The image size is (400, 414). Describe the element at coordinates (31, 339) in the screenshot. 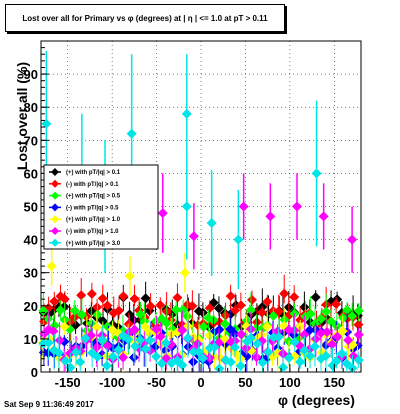

I see `y-tick-label: 10` at that location.